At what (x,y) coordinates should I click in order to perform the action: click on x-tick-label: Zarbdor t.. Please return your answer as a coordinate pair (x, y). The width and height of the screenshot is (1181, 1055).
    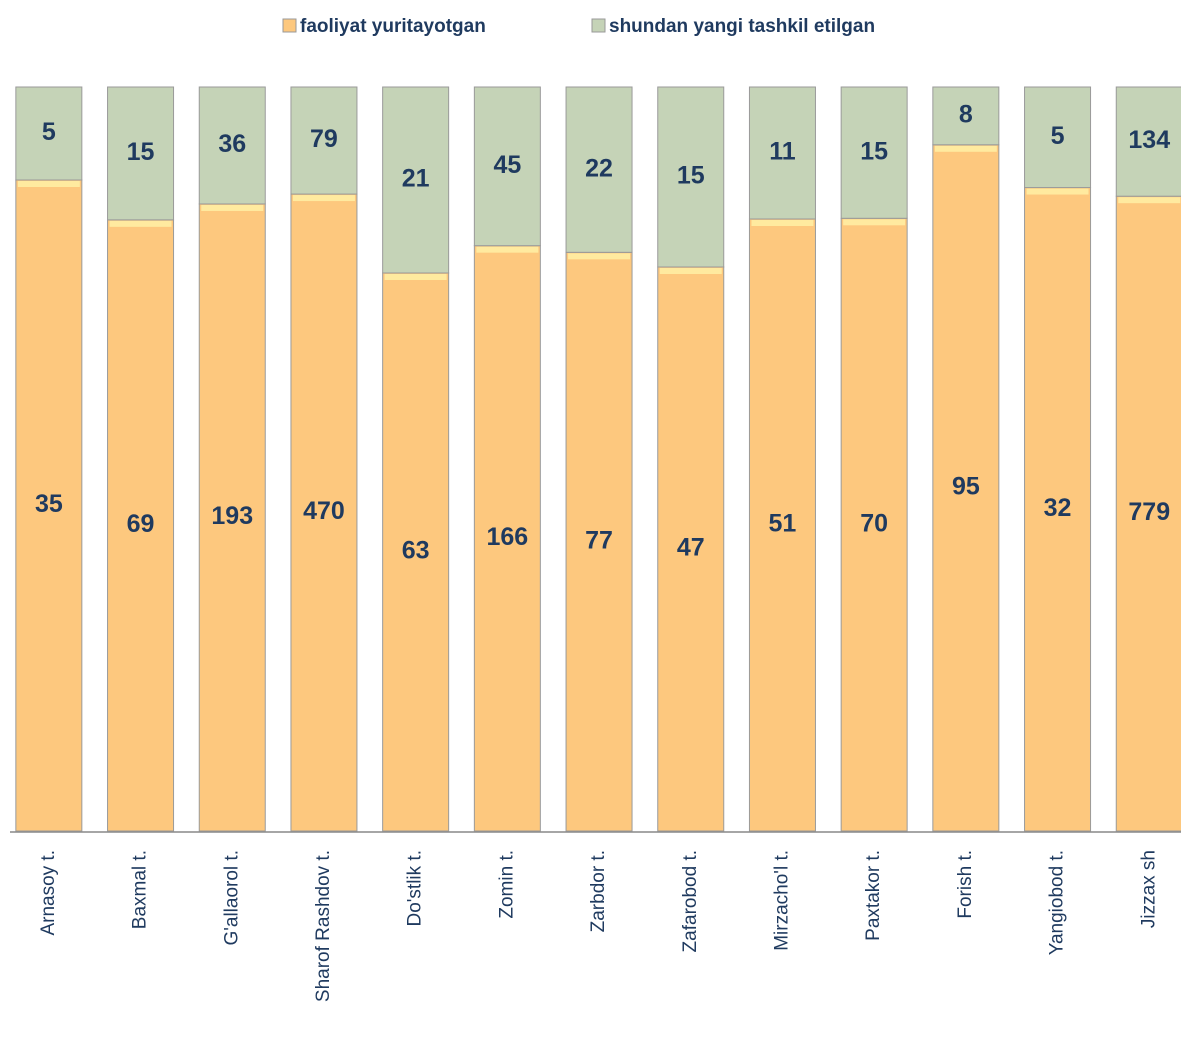
    Looking at the image, I should click on (598, 891).